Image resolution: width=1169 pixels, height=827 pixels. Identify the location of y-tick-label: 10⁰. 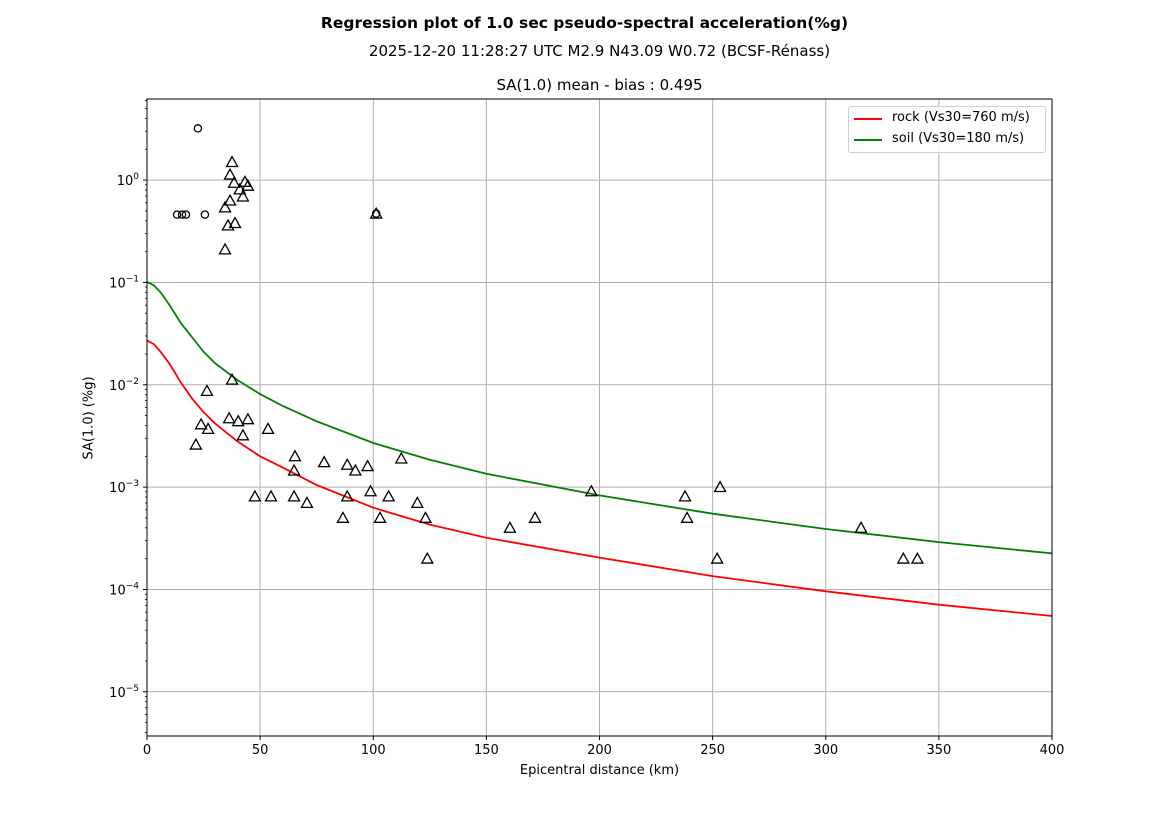
(128, 180).